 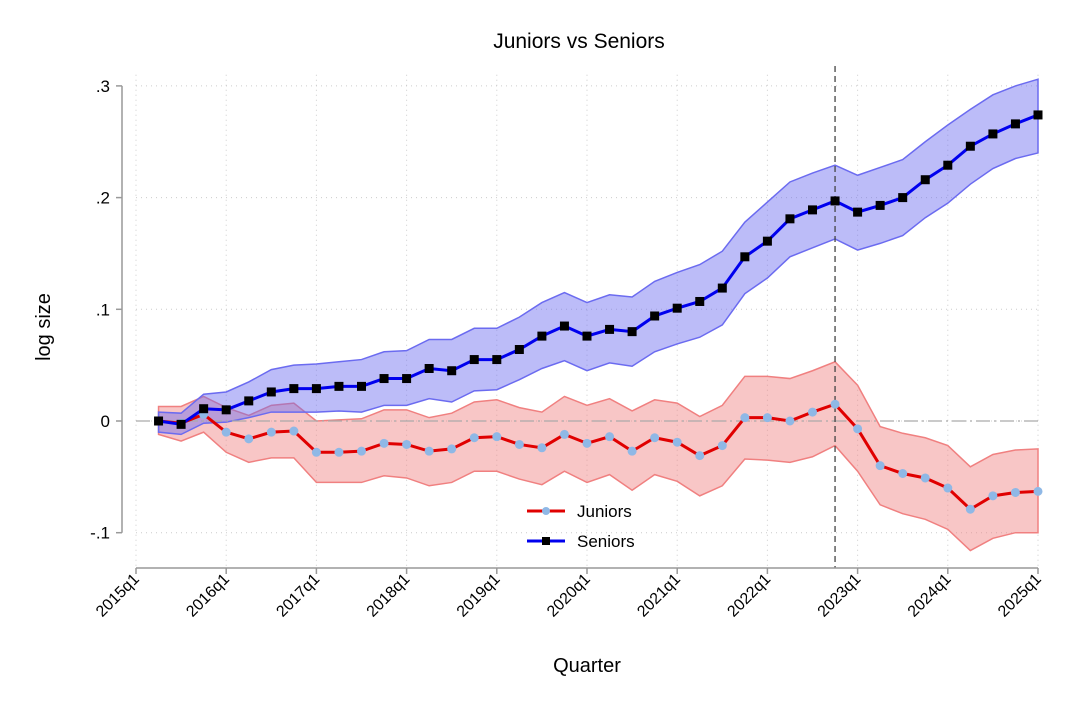 I want to click on y-tick-label: -.1, so click(x=100, y=533).